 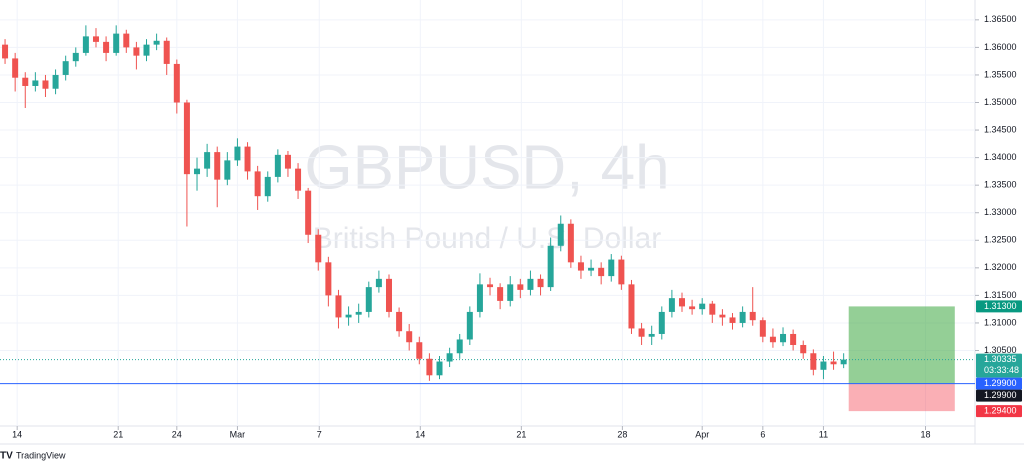 I want to click on y-tick-label: 1.35500, so click(x=1000, y=74).